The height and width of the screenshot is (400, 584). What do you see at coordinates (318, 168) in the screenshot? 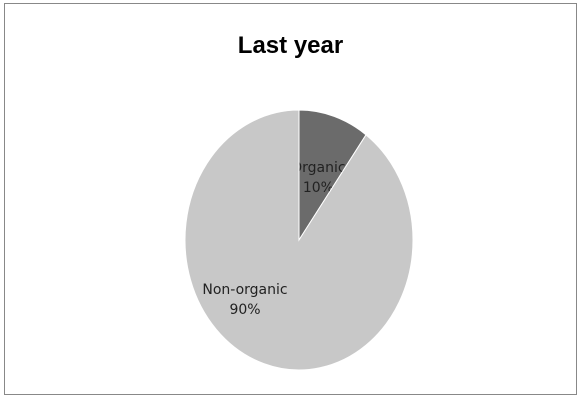
I see `slice-label: Organic` at bounding box center [318, 168].